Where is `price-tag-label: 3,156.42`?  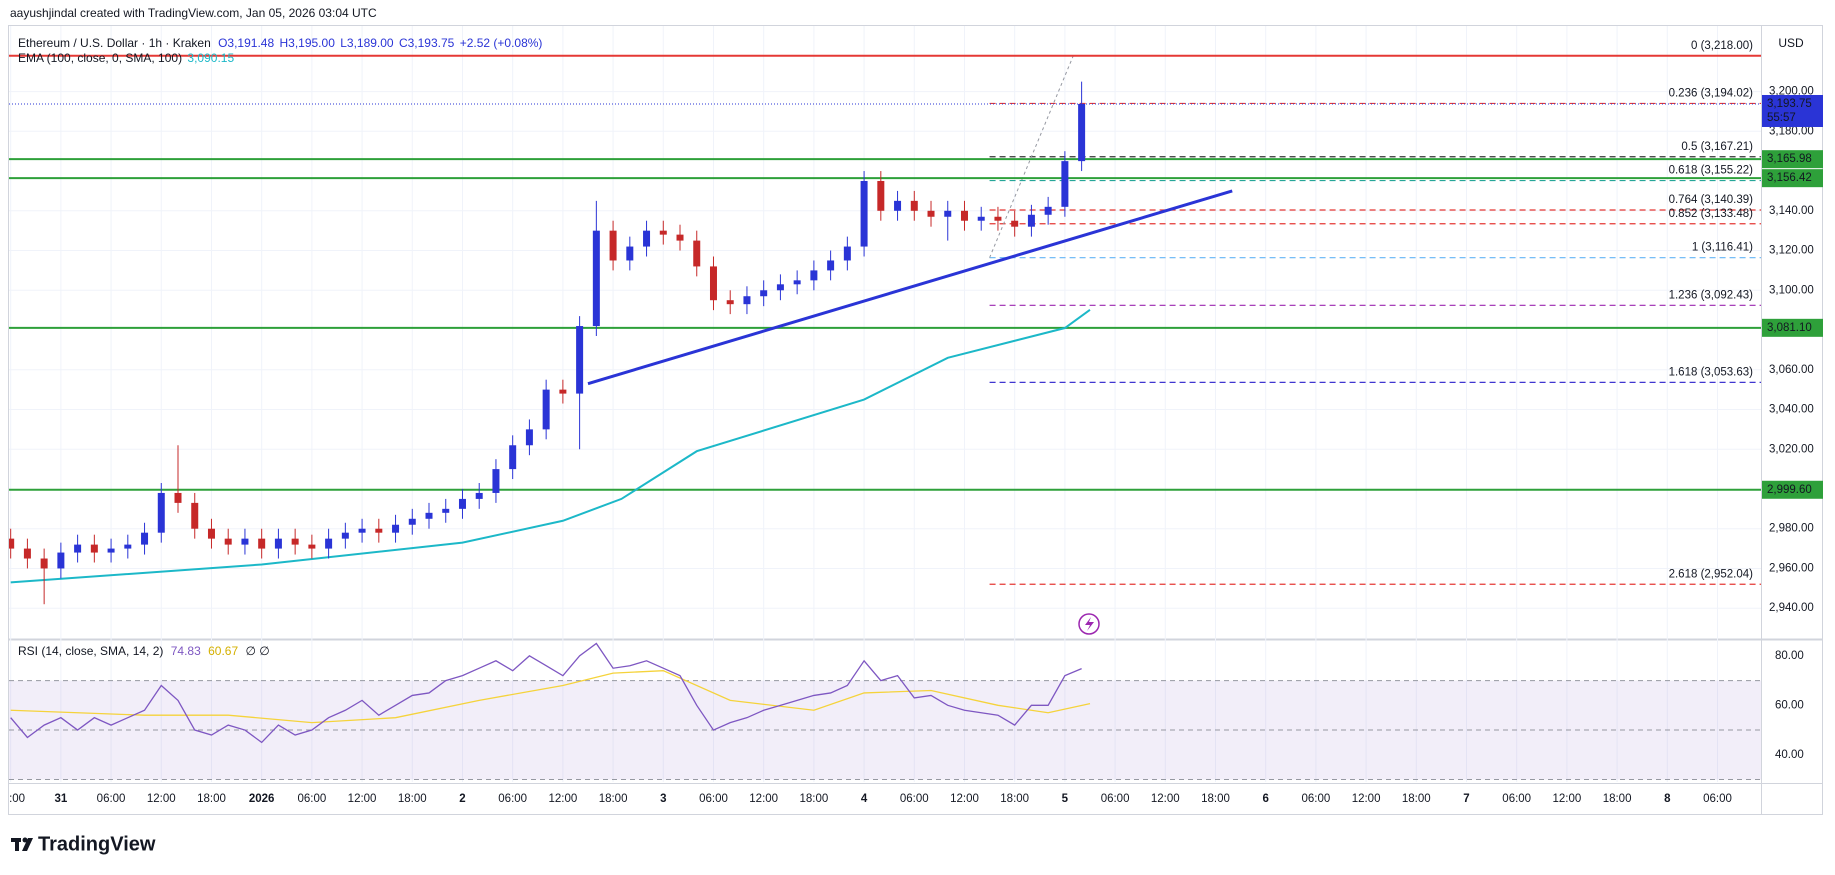 price-tag-label: 3,156.42 is located at coordinates (1789, 178).